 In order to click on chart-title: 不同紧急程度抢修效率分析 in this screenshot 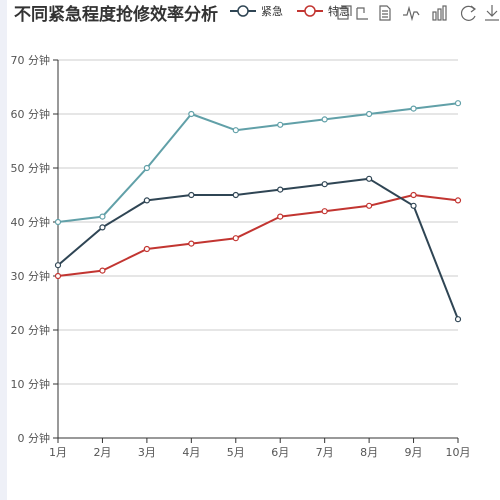, I will do `click(116, 14)`.